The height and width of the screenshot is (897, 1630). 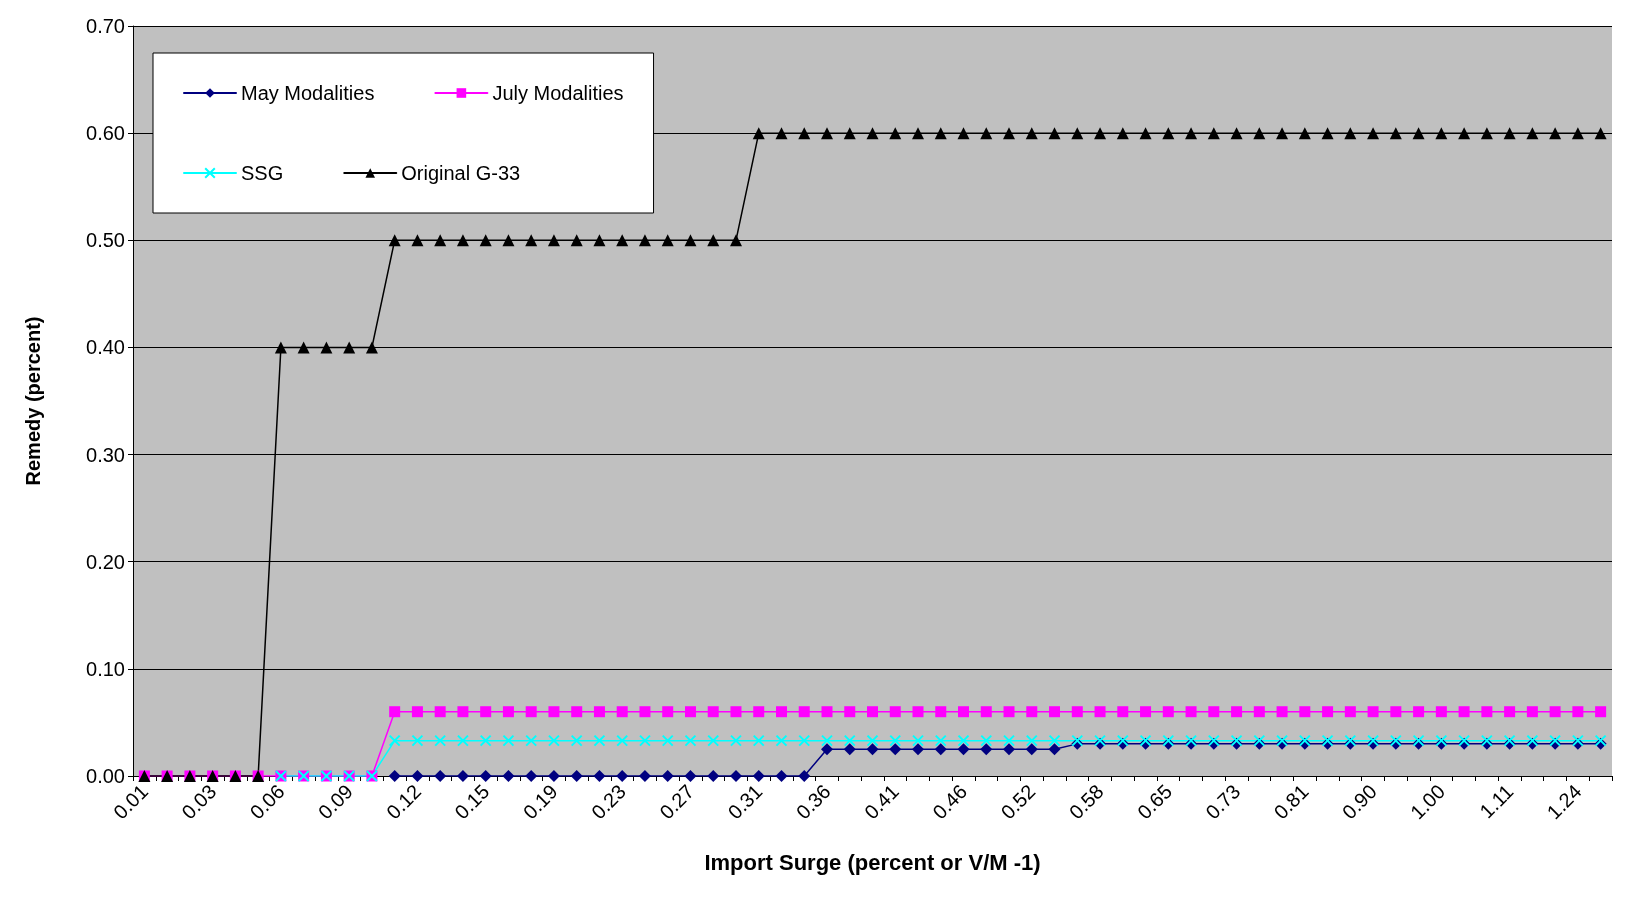 I want to click on y-tick-label: 0.10, so click(x=105, y=668).